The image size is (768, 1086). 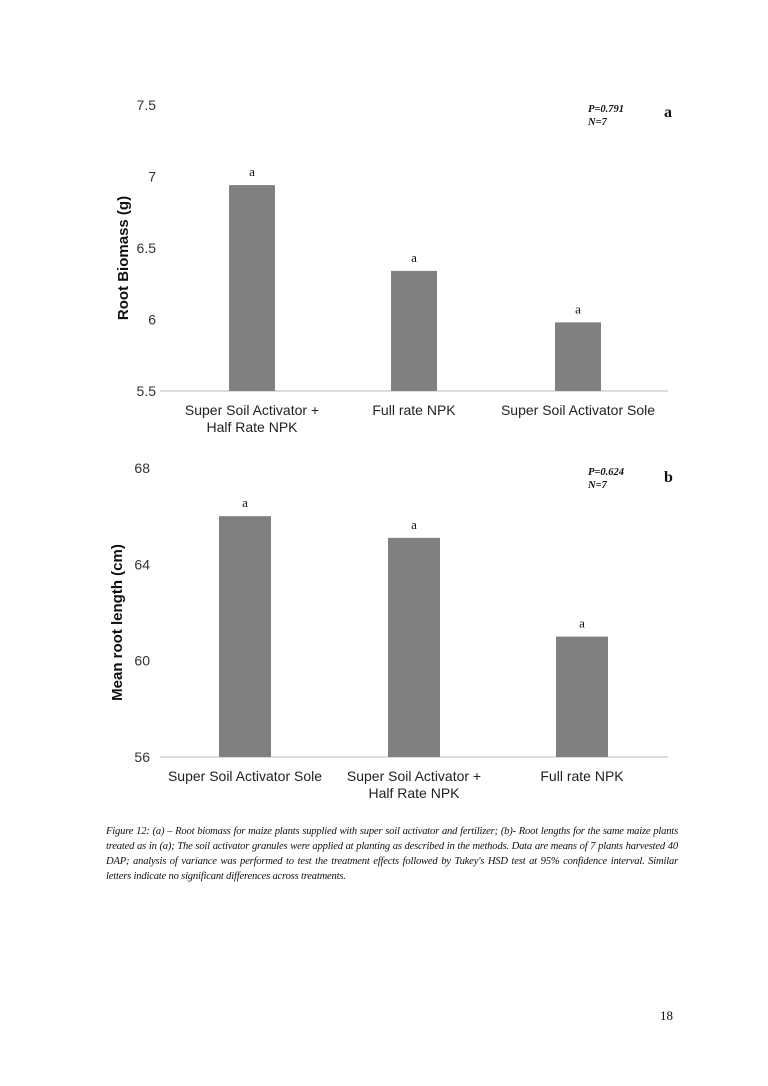 I want to click on y-tick-label: 64, so click(x=142, y=564).